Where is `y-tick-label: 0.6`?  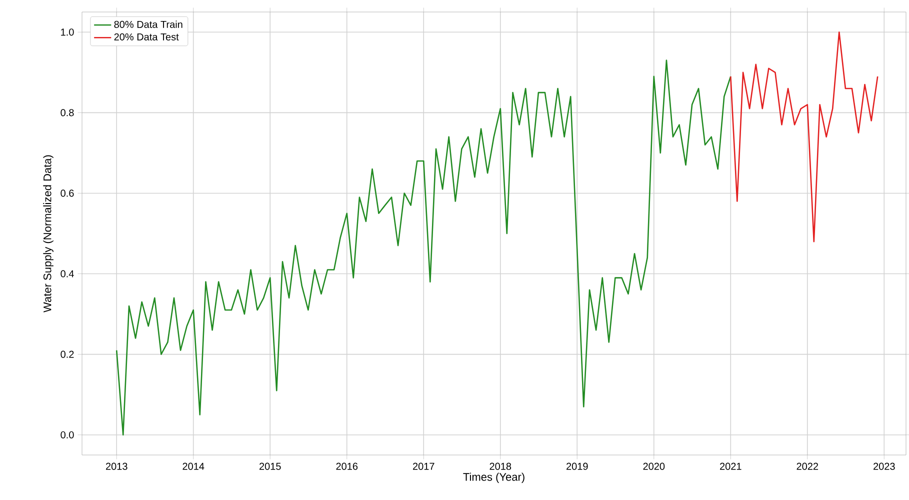 y-tick-label: 0.6 is located at coordinates (67, 193).